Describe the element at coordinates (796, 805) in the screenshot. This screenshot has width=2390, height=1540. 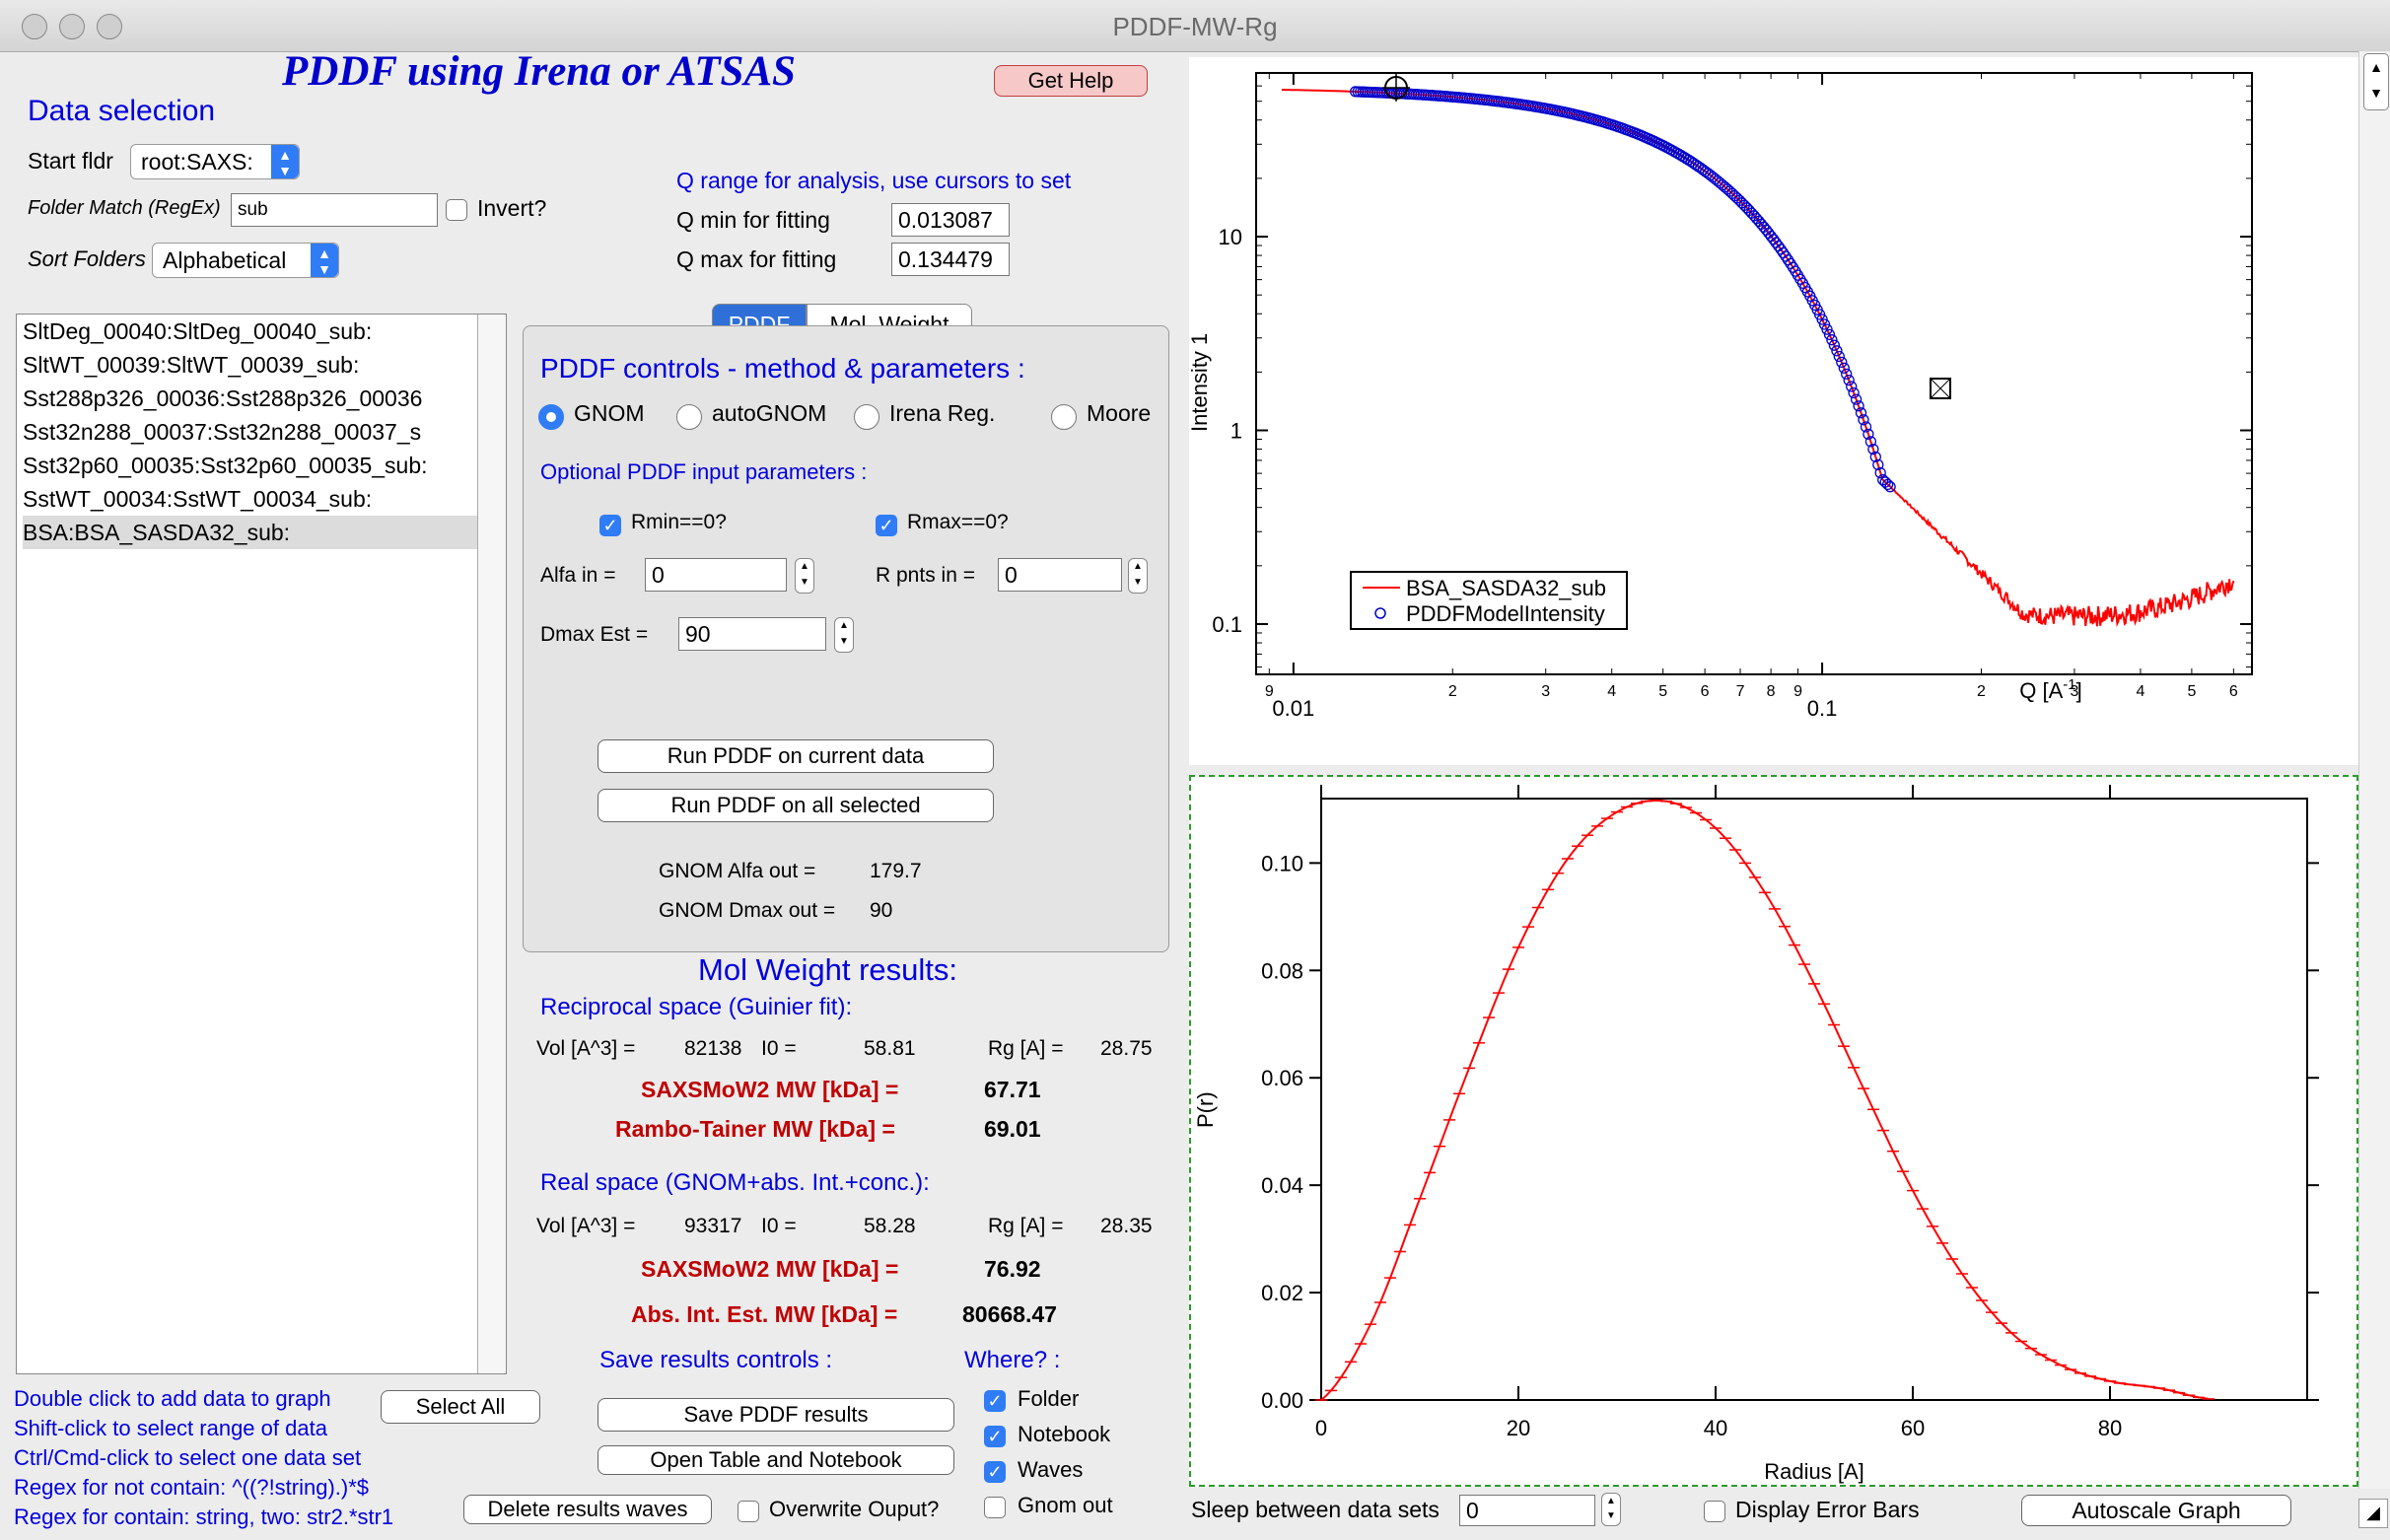
I see `run-pddf-all-button: Run PDDF on all selected` at that location.